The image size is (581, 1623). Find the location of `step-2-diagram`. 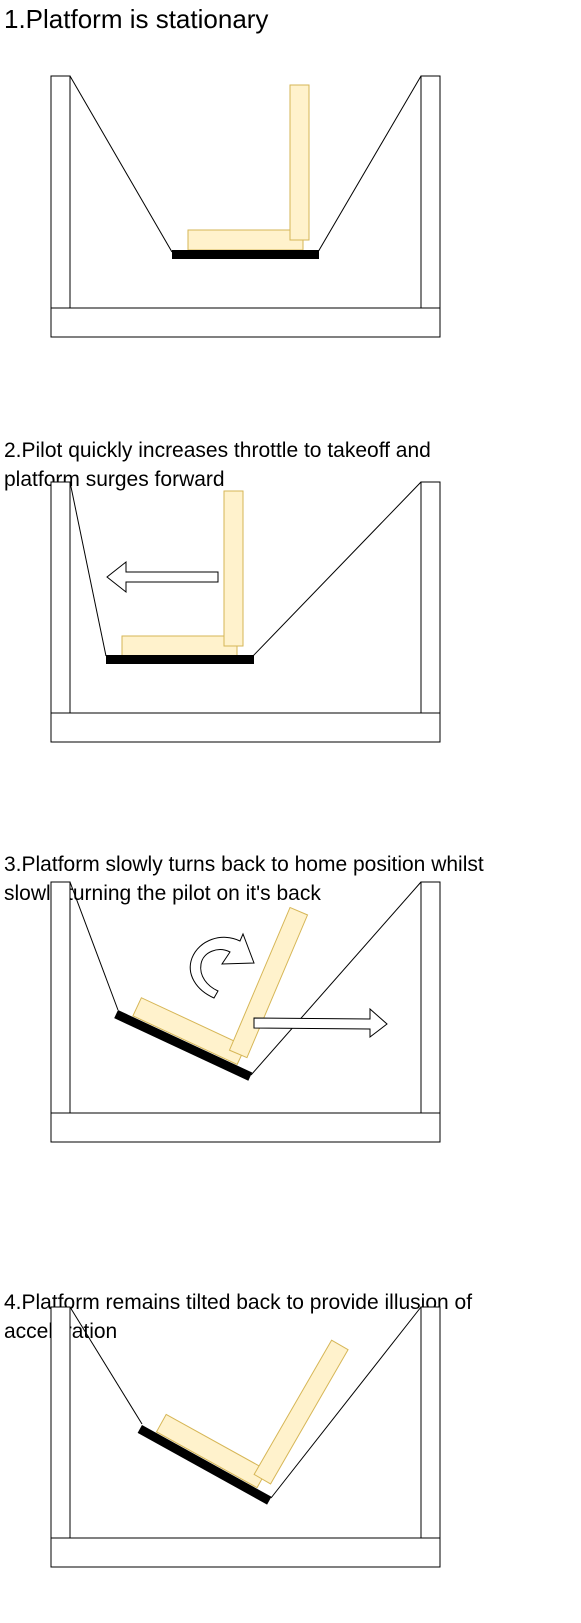

step-2-diagram is located at coordinates (245, 612).